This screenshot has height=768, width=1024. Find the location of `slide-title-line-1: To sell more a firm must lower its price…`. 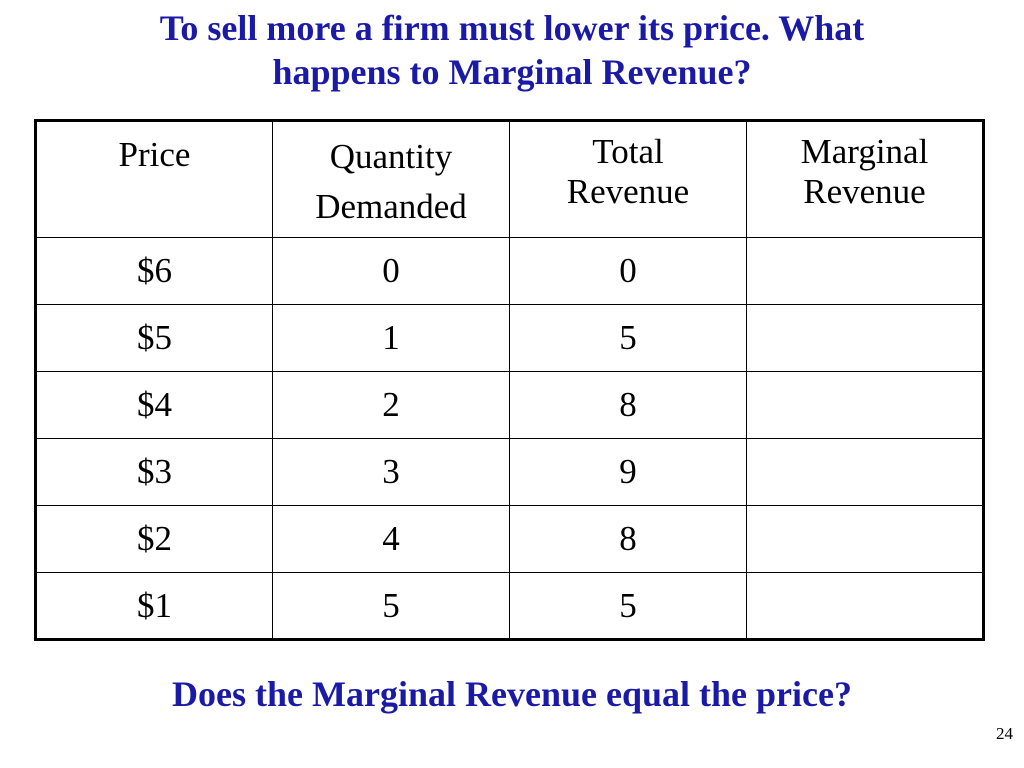

slide-title-line-1: To sell more a firm must lower its price… is located at coordinates (512, 28).